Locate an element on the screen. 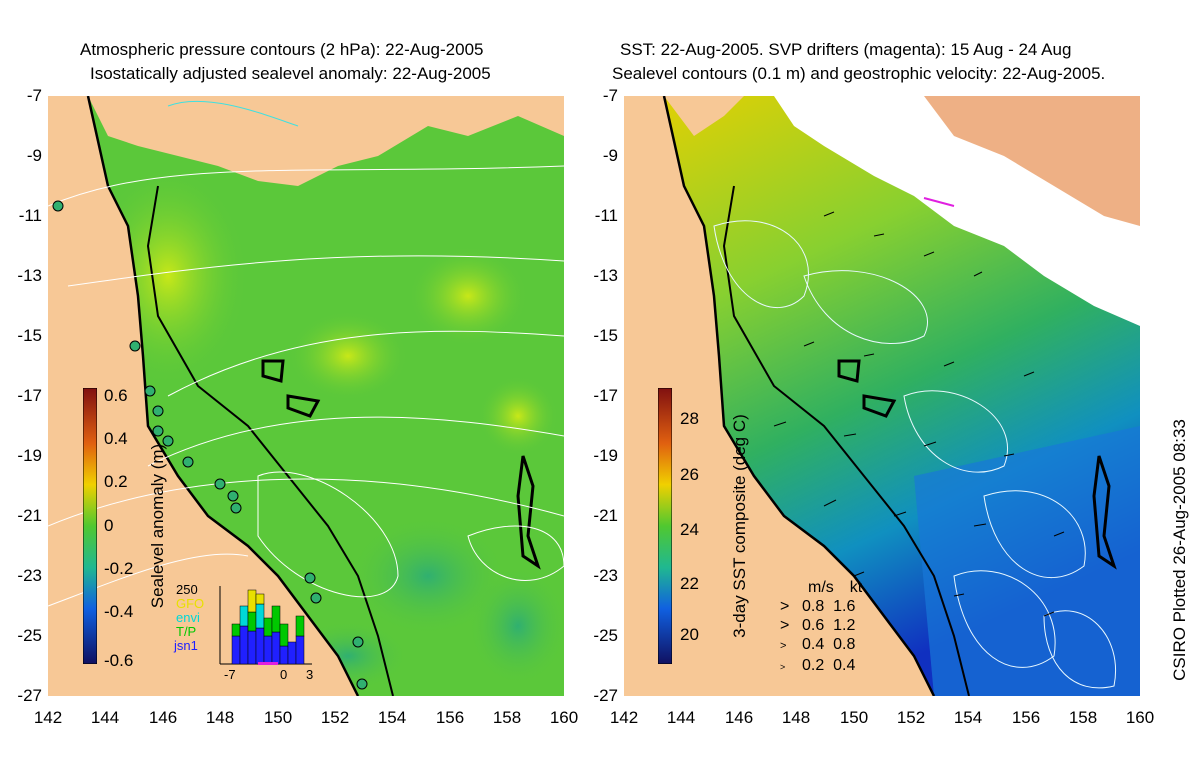 Image resolution: width=1200 pixels, height=780 pixels. right-x-tick: 158 is located at coordinates (1083, 717).